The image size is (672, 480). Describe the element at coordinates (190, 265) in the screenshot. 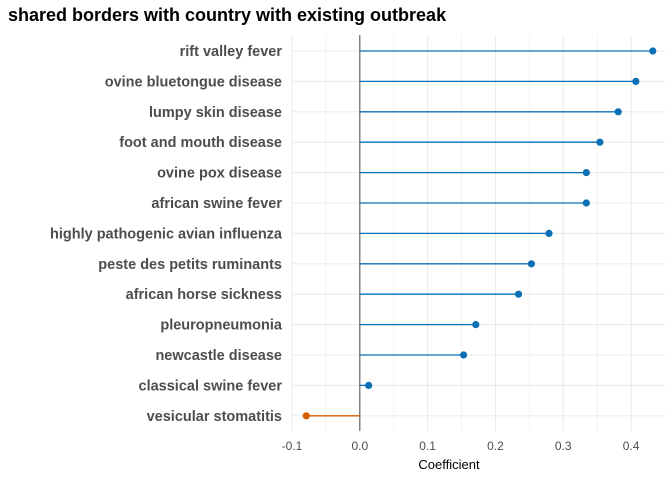

I see `category-label: peste des petits ruminants` at that location.